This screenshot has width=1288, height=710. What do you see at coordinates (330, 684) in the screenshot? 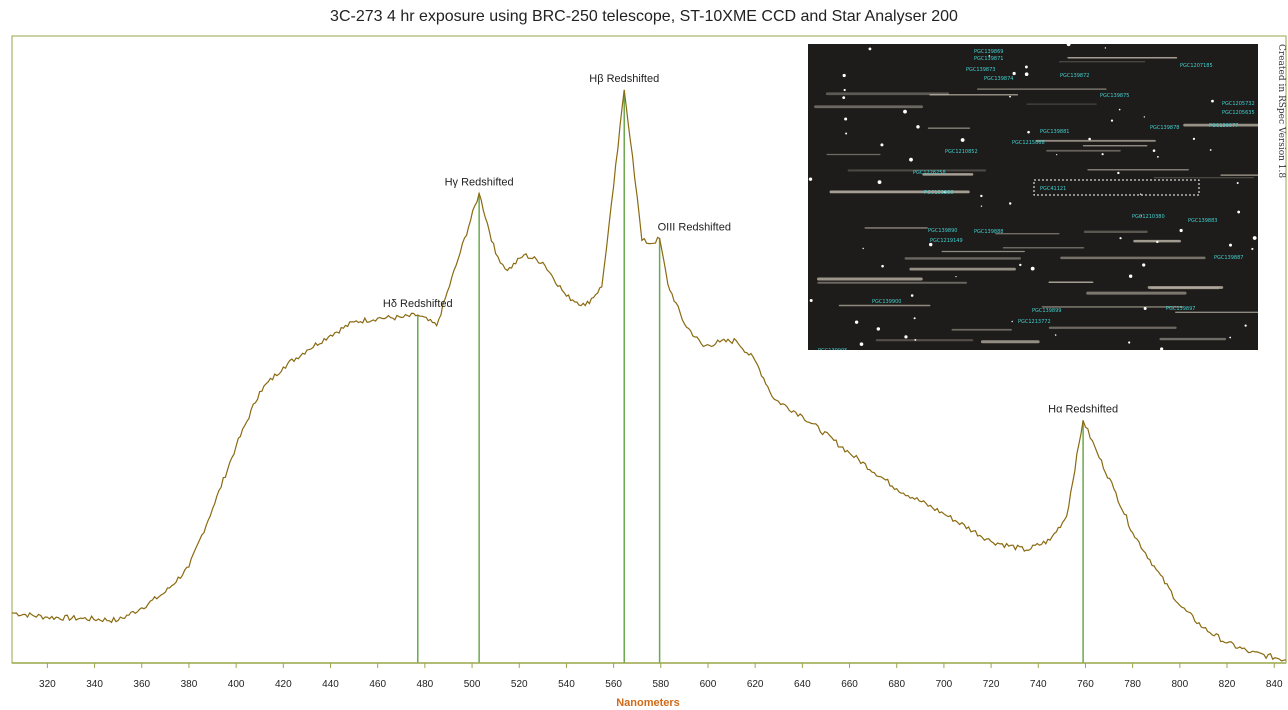
I see `x-tick-label: 440` at bounding box center [330, 684].